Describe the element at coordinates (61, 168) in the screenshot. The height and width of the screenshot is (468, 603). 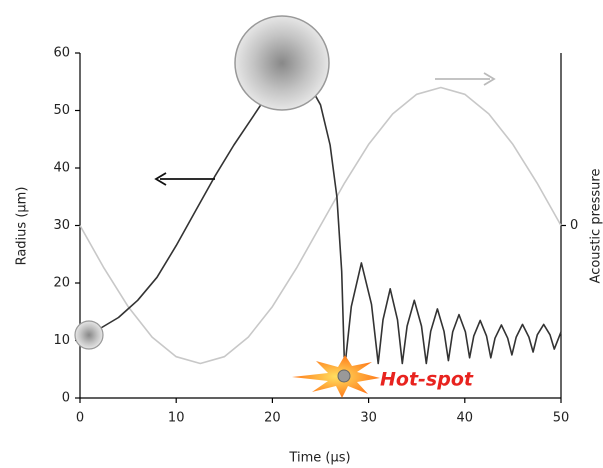
I see `y-tick-label: 40` at that location.